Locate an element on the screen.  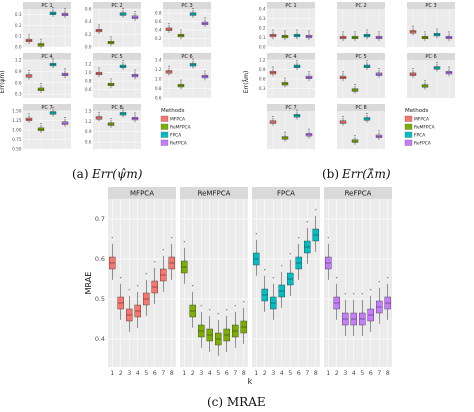
x-tick-label: 3 is located at coordinates (129, 373).